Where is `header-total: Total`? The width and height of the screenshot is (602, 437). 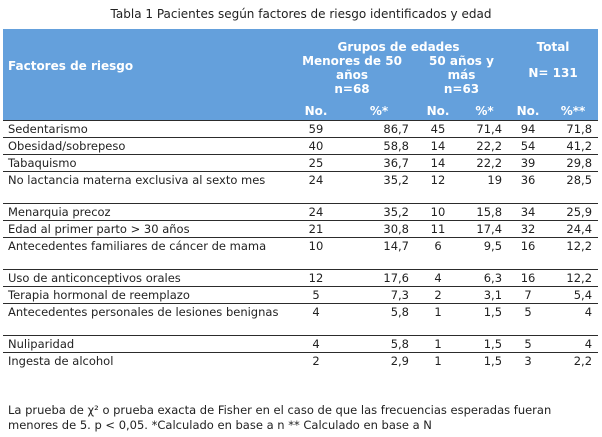 header-total: Total is located at coordinates (553, 41).